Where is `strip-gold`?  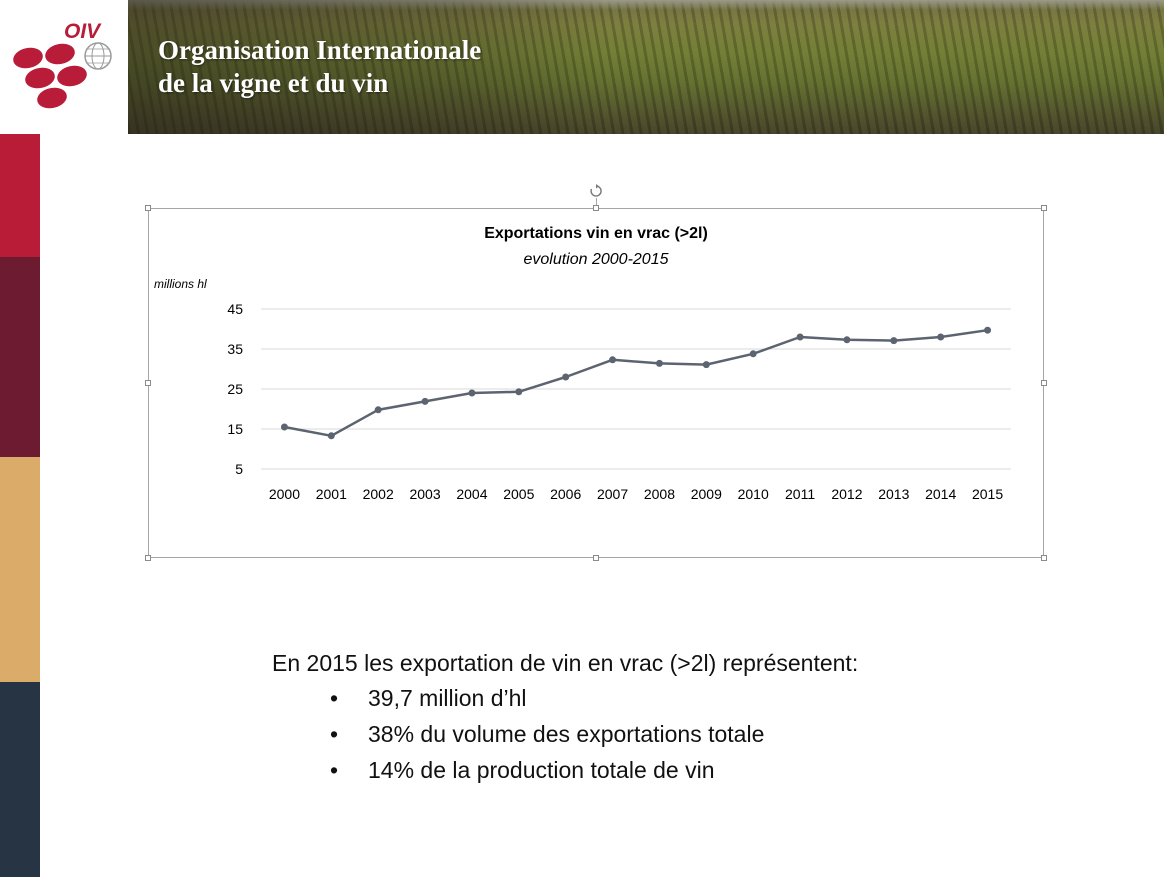
strip-gold is located at coordinates (20, 569).